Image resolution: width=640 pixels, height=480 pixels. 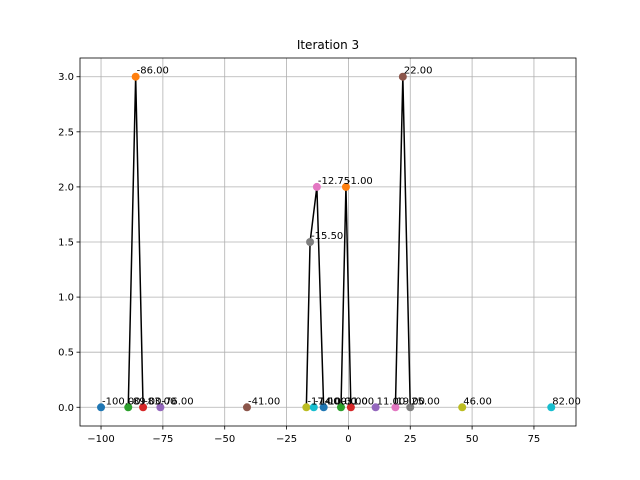 I want to click on y-tick-label: 3.0, so click(x=66, y=77).